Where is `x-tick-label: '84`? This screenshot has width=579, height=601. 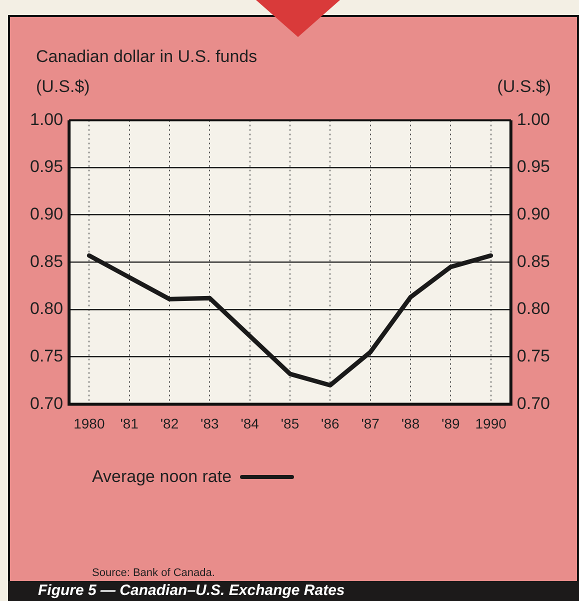 x-tick-label: '84 is located at coordinates (250, 423).